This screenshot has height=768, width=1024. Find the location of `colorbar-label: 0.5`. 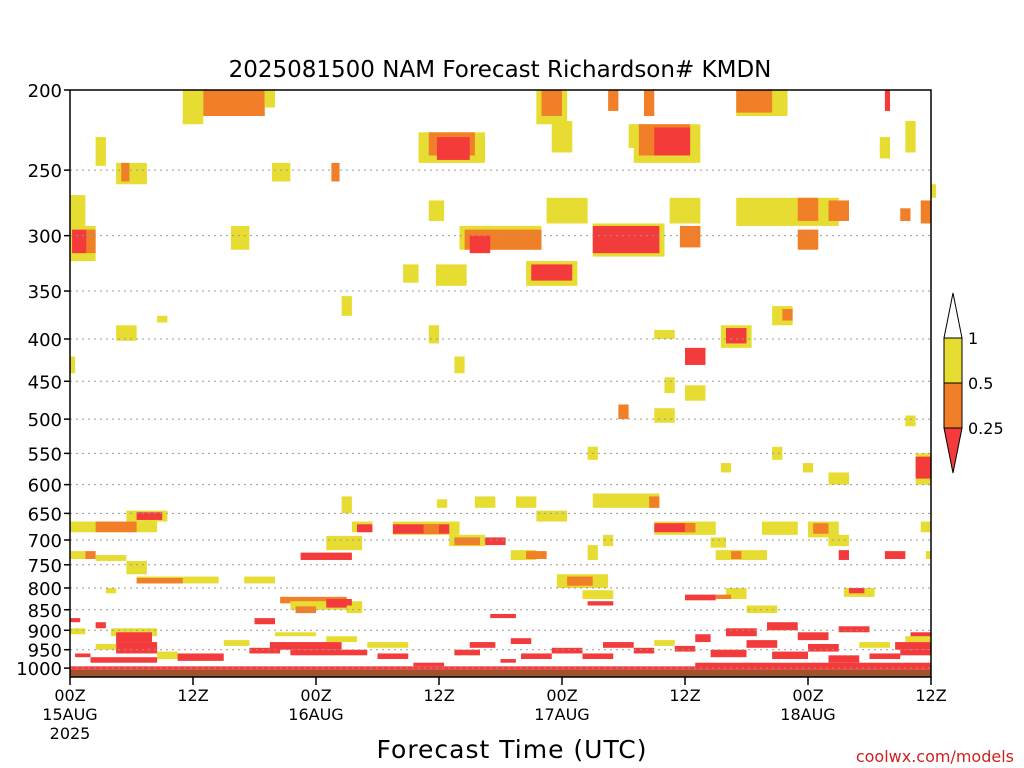

colorbar-label: 0.5 is located at coordinates (980, 383).